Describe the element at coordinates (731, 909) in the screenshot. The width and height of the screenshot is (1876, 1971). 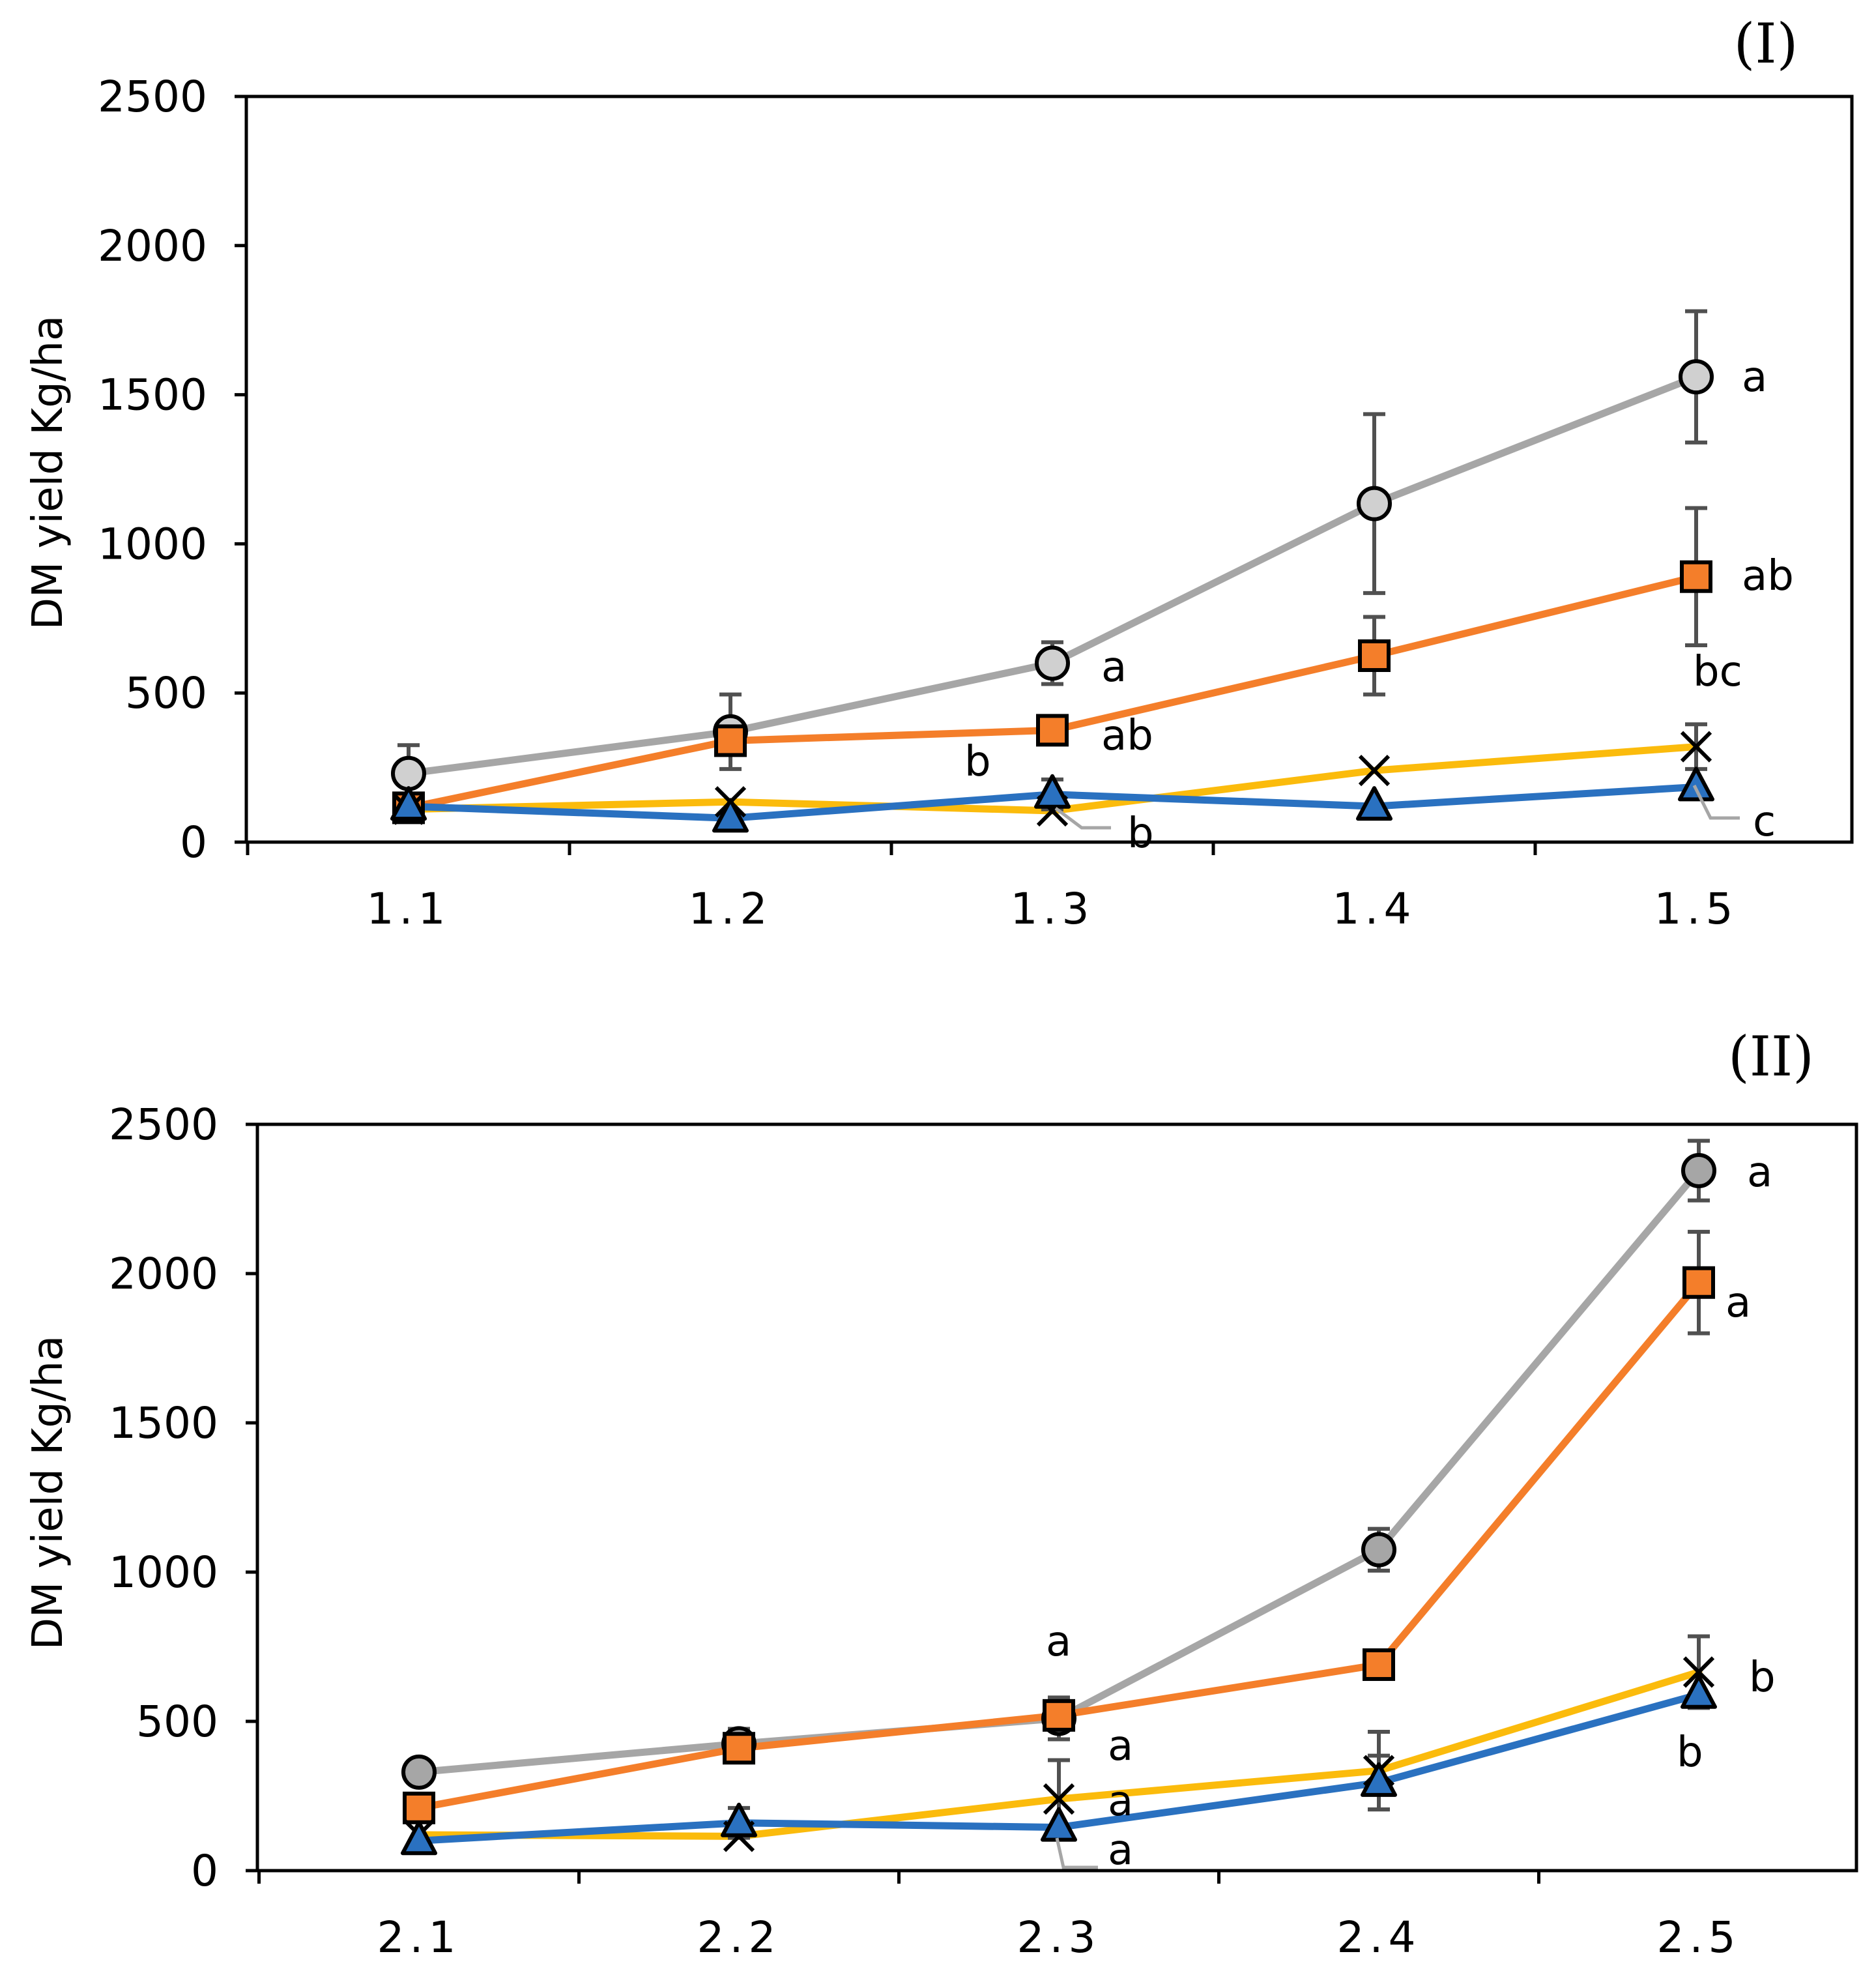
I see `x-tick-label: 1.2` at that location.